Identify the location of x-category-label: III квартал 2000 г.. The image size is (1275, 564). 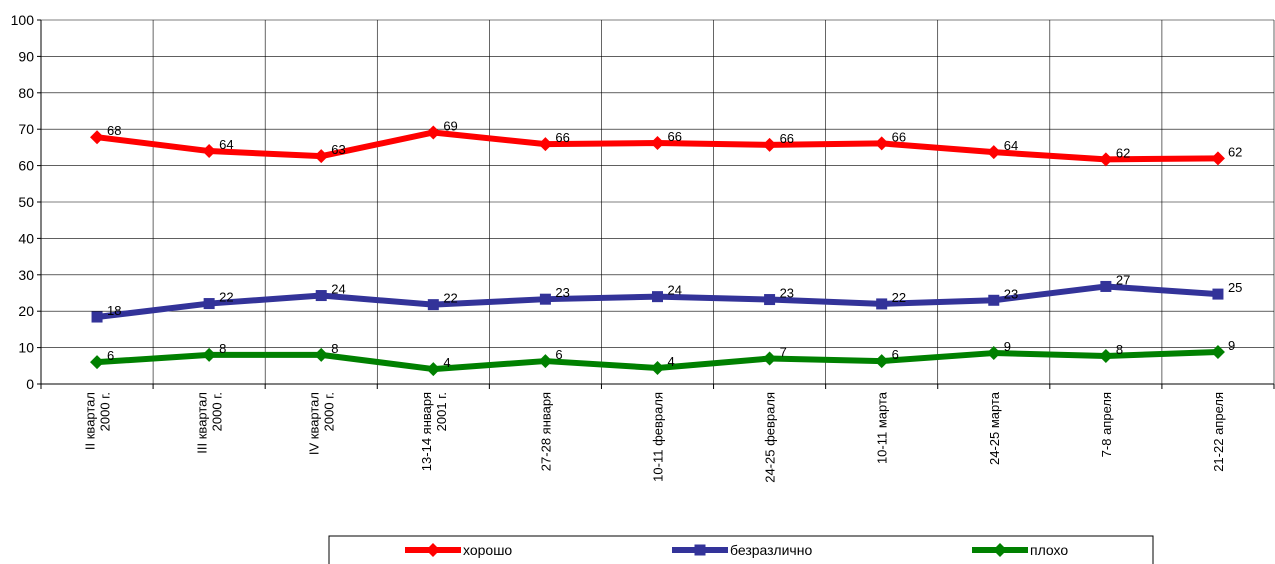
(210, 423).